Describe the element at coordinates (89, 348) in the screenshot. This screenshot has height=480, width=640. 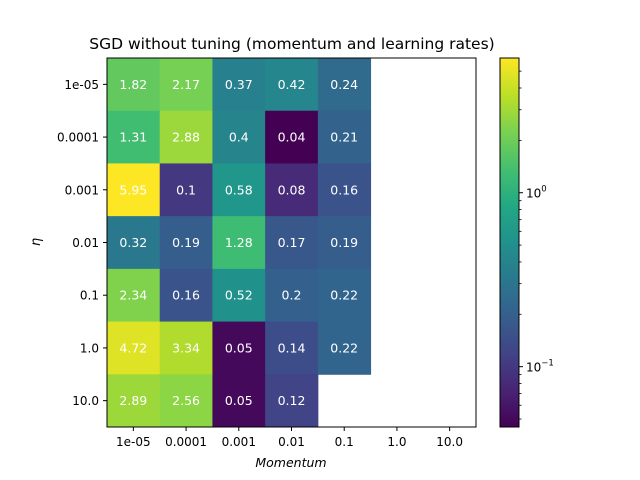
I see `y-tick-label: 1.0` at that location.